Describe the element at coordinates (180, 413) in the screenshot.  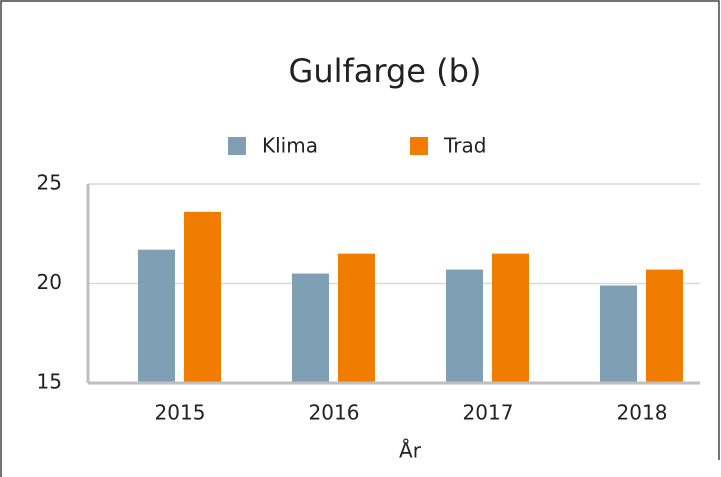
I see `x-tick-label: 2015` at that location.